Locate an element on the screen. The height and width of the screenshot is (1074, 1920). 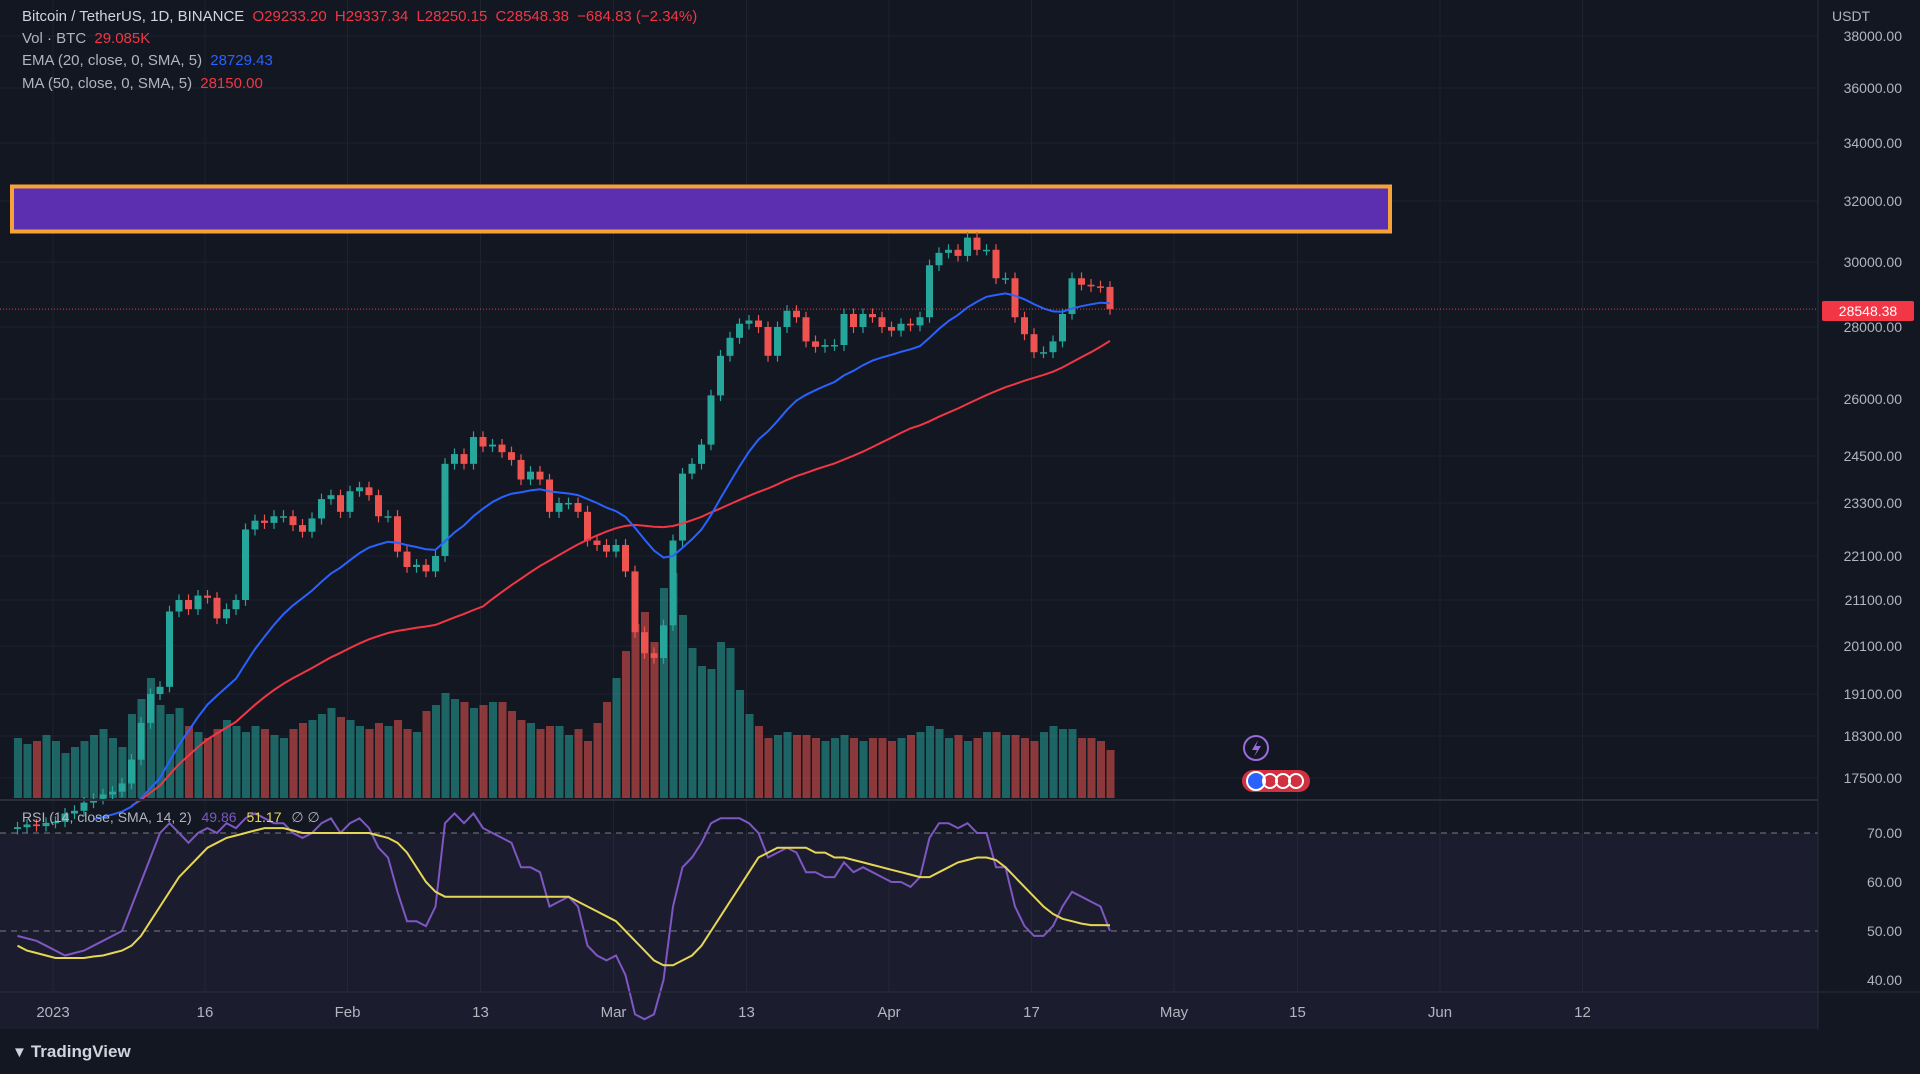
ma-legend: MA (50, close, 0, SMA, 5) 28150.00 is located at coordinates (144, 83).